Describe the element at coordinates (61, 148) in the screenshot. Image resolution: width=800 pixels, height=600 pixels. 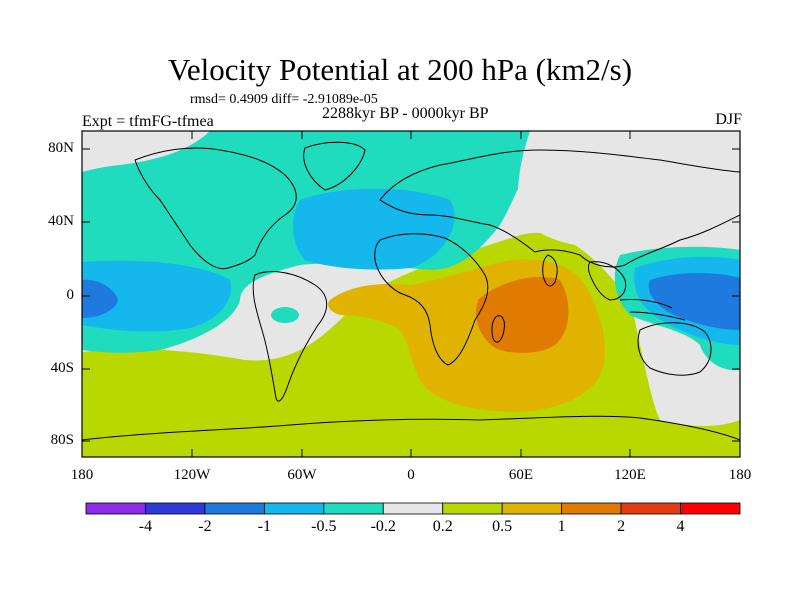
I see `lat-label-80n: 80N` at that location.